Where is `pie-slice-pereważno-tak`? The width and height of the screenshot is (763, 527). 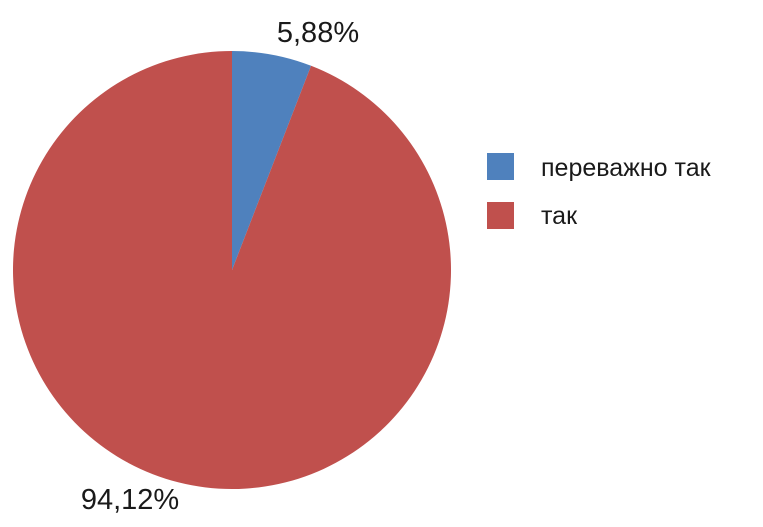
pie-slice-pereważno-tak is located at coordinates (272, 160).